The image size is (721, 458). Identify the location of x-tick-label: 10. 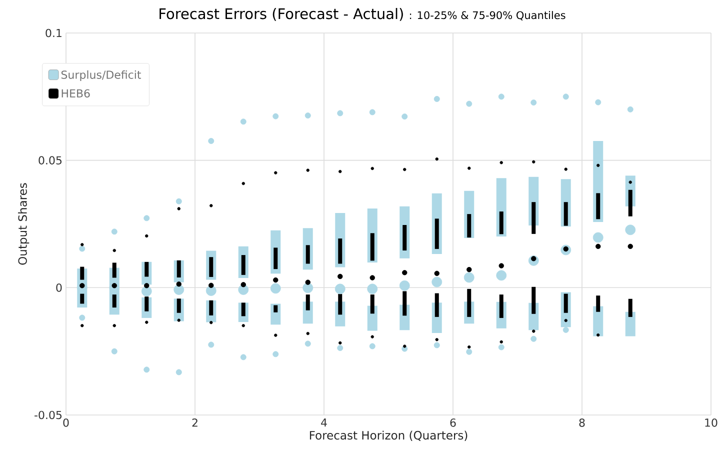
(711, 422).